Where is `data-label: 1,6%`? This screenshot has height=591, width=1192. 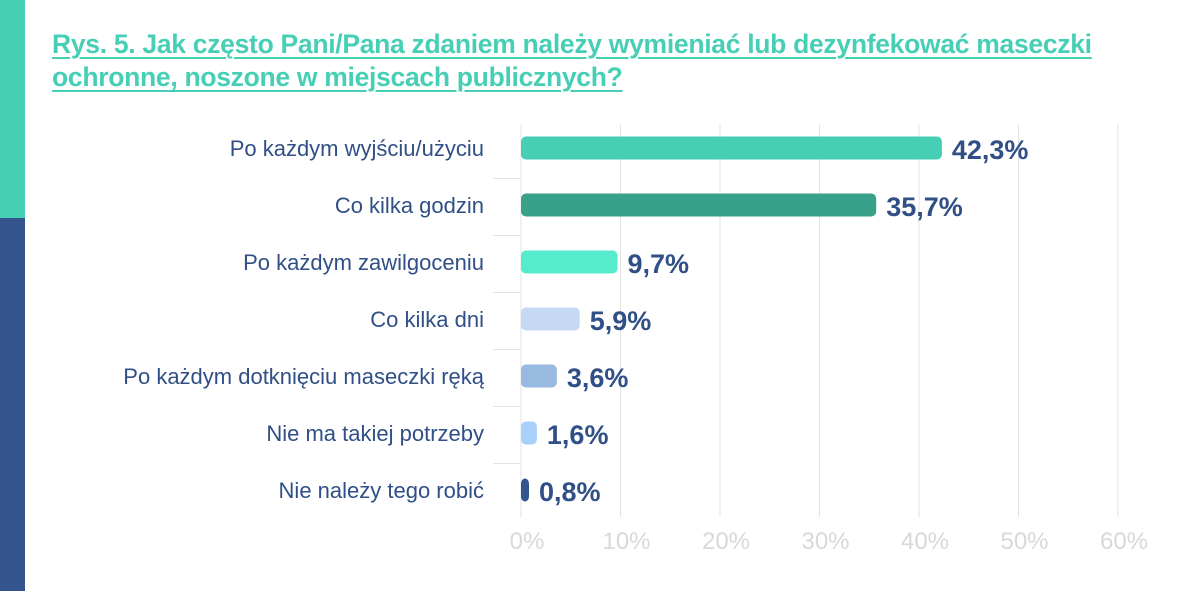
data-label: 1,6% is located at coordinates (578, 435).